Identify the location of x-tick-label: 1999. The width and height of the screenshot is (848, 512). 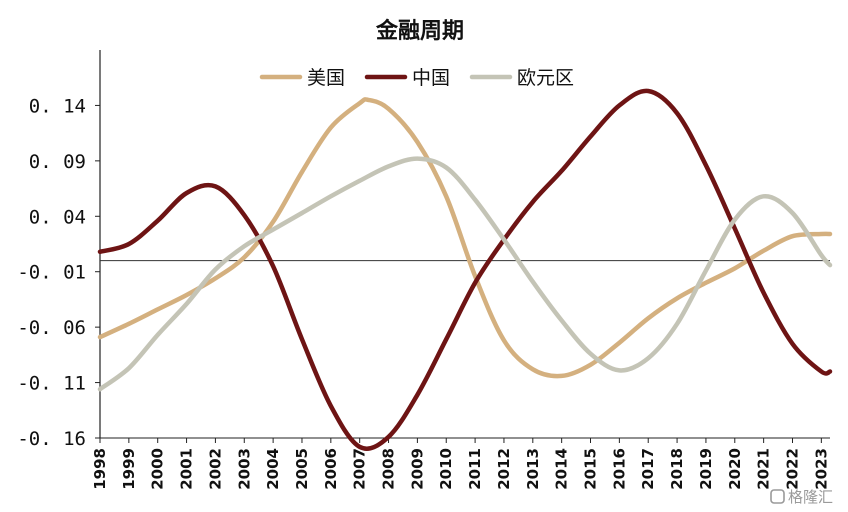
(129, 469).